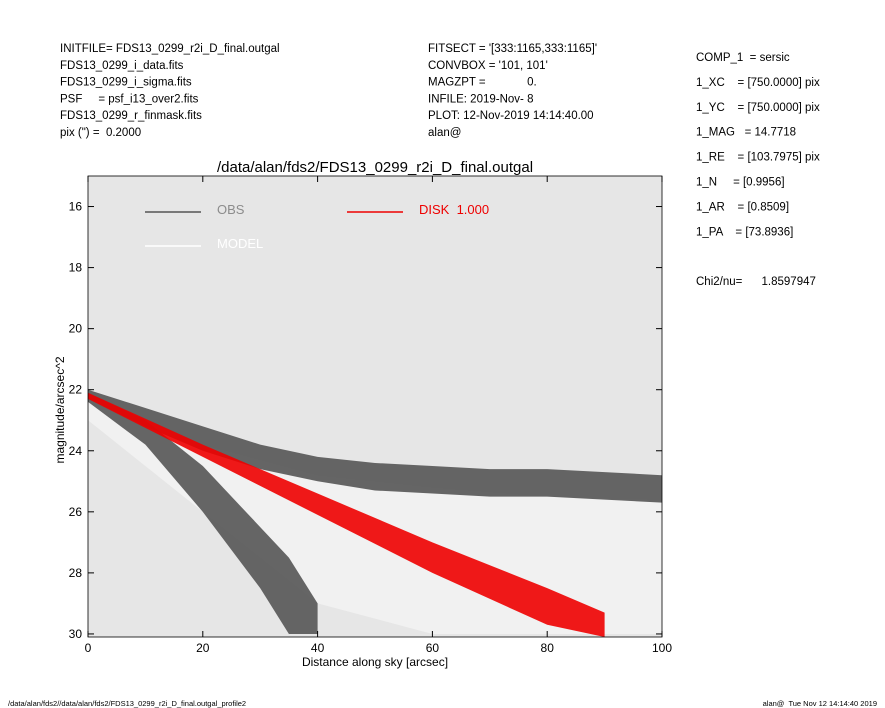 The image size is (885, 708). What do you see at coordinates (482, 83) in the screenshot?
I see `header-middle-line: MAGZPT = 0.` at bounding box center [482, 83].